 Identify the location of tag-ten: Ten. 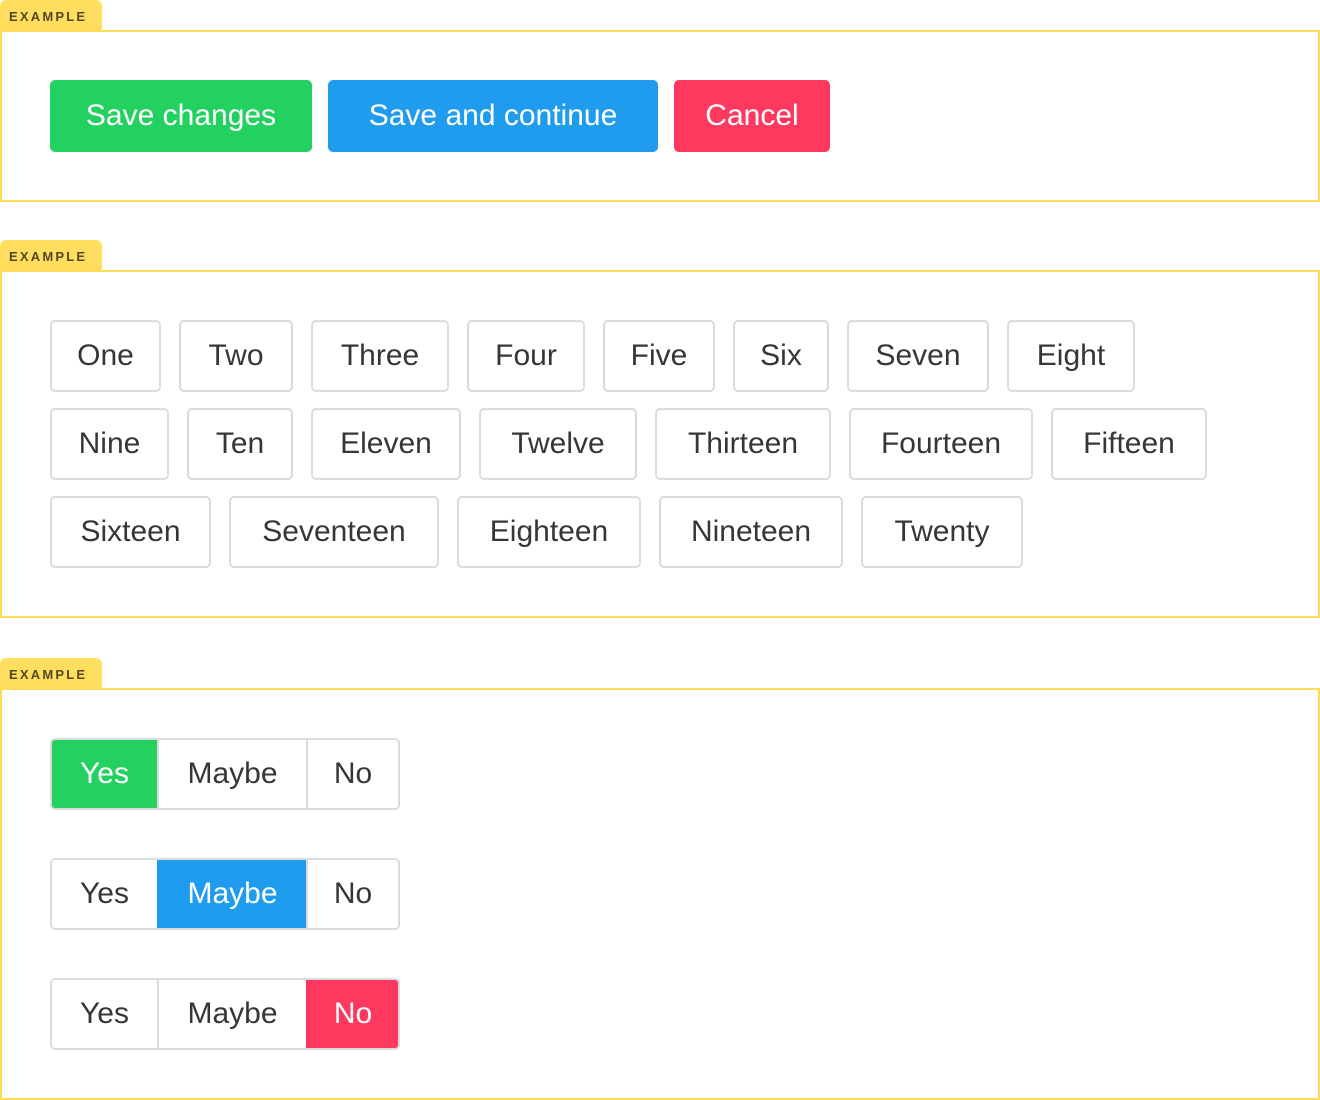
(240, 444).